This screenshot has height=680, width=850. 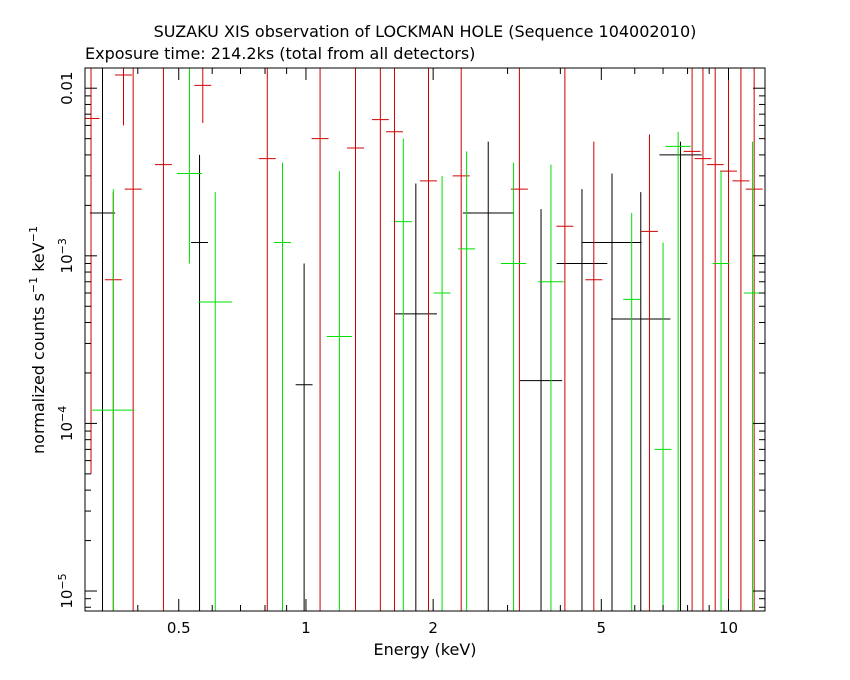 What do you see at coordinates (424, 649) in the screenshot?
I see `x-axis-label: Energy (keV)` at bounding box center [424, 649].